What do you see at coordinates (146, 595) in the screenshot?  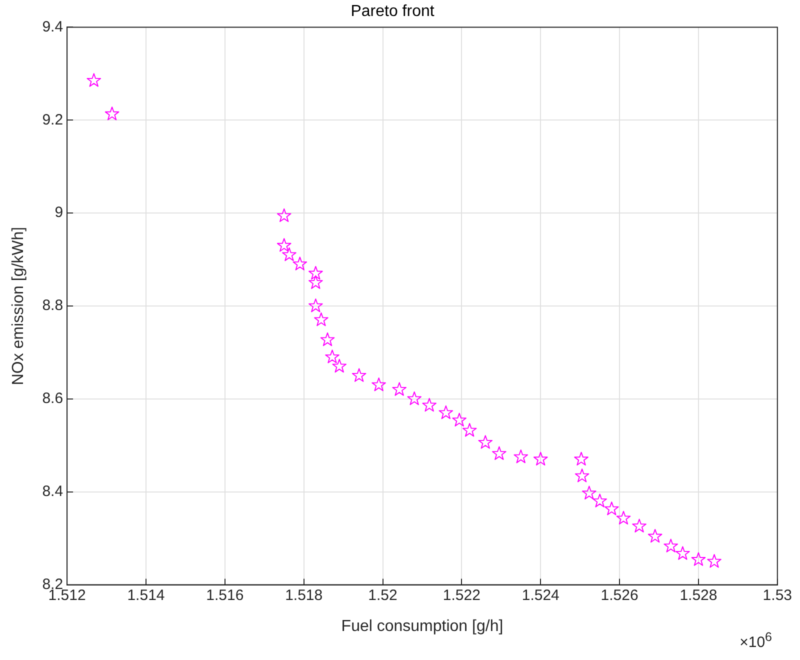 I see `x-tick-label: 1.514` at bounding box center [146, 595].